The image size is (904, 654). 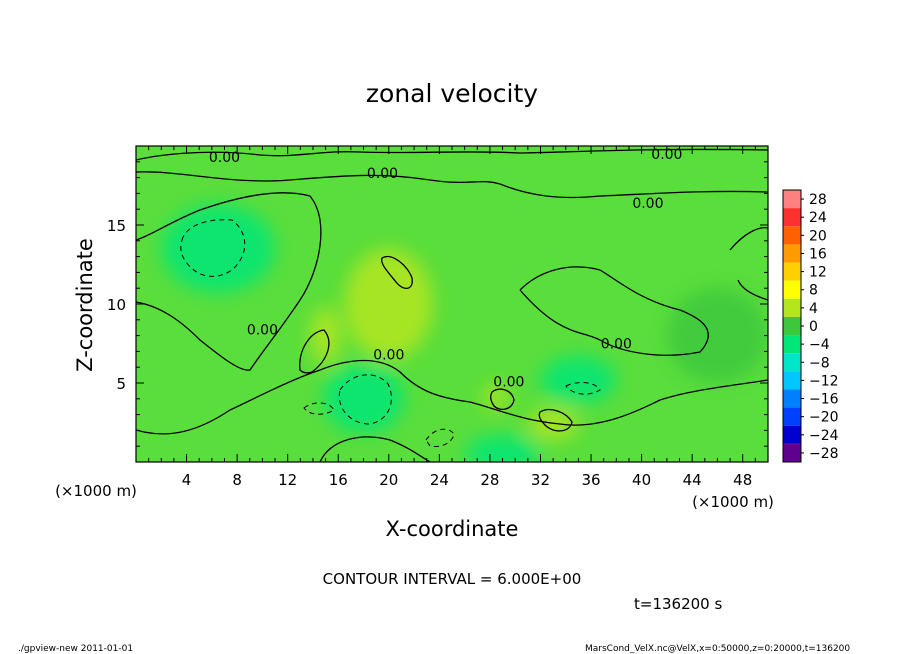 What do you see at coordinates (748, 263) in the screenshot?
I see `contour-line-rightedge` at bounding box center [748, 263].